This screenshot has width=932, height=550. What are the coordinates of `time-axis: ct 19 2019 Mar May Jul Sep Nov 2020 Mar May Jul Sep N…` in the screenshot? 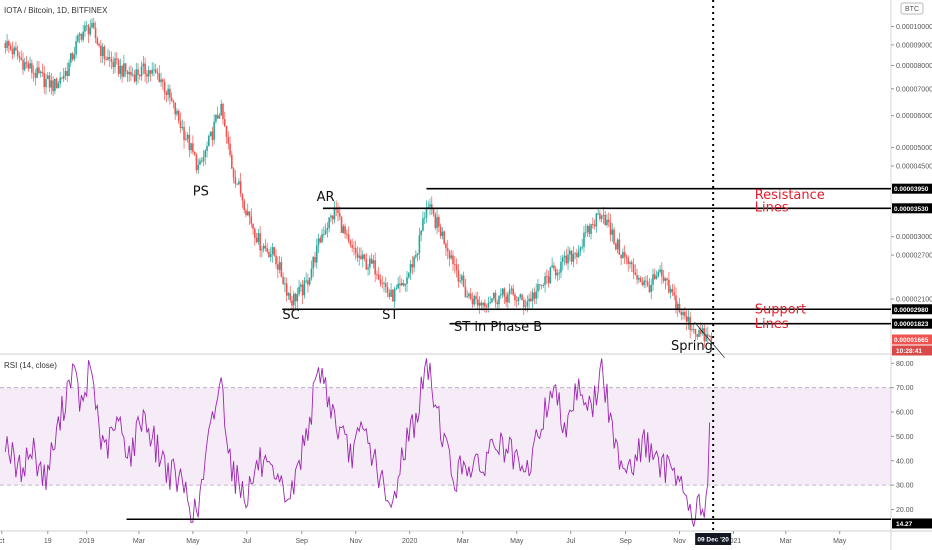 It's located at (423, 538).